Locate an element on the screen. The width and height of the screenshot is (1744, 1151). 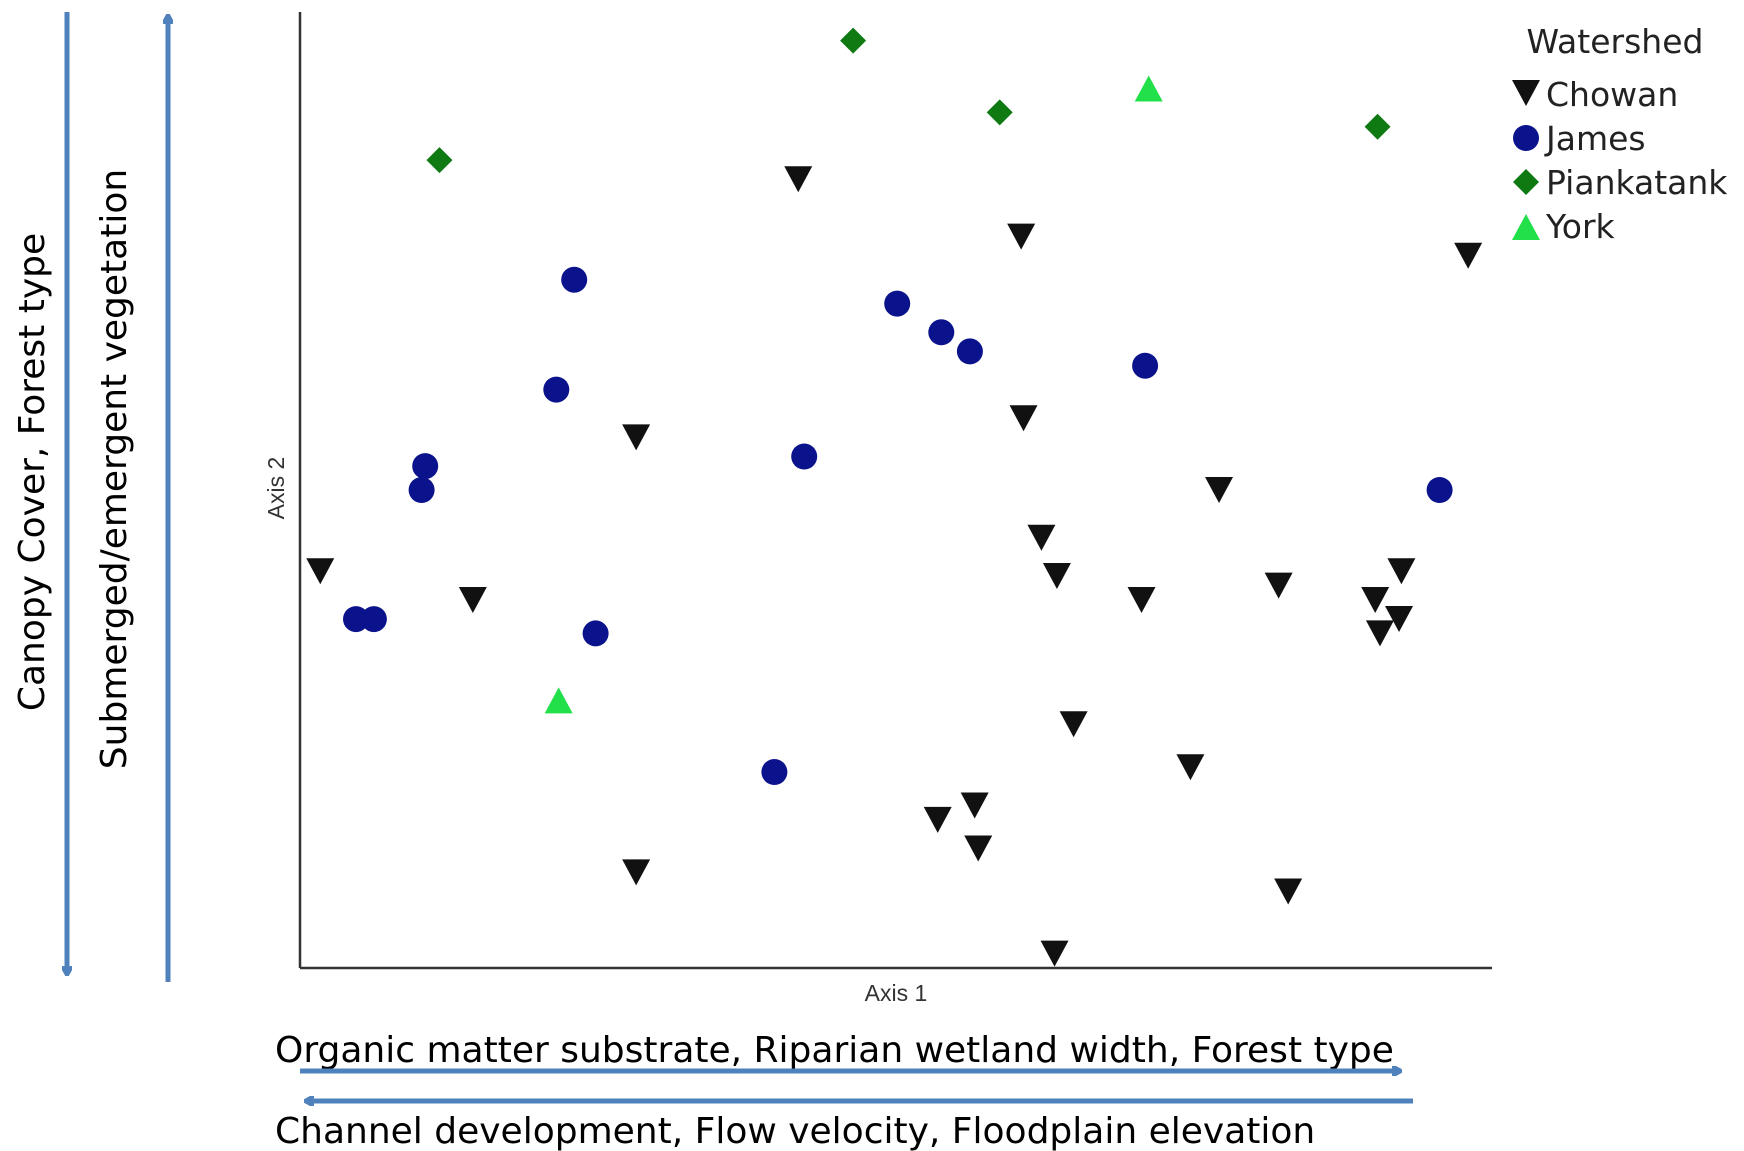
legend-marker-york is located at coordinates (1526, 227).